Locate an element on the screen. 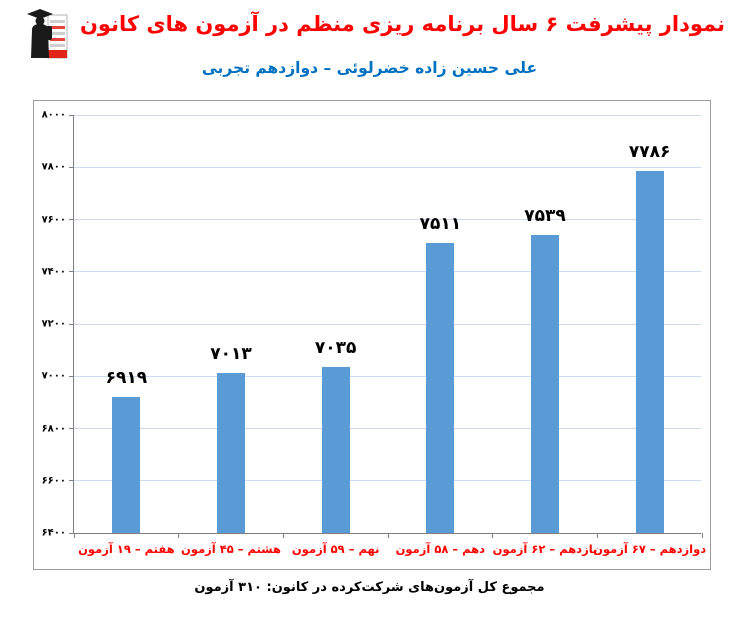 This screenshot has width=739, height=636. x-axis-label: نهم – ۵۹ آزمون is located at coordinates (335, 549).